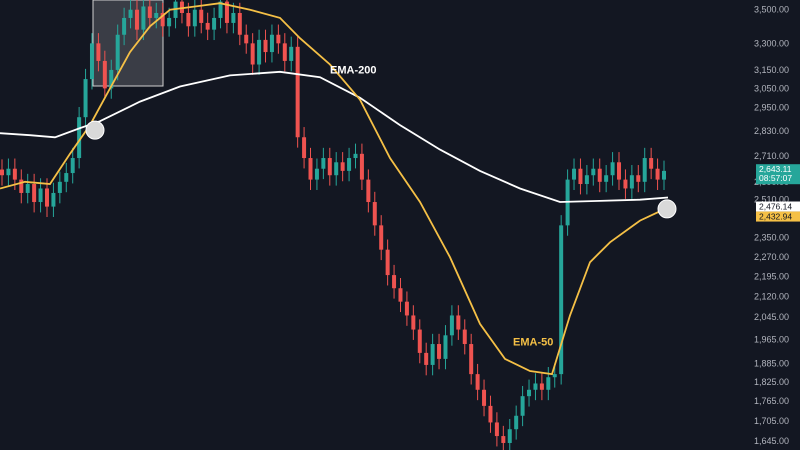 This screenshot has width=800, height=450. I want to click on svg-text: 2,476.14, so click(775, 207).